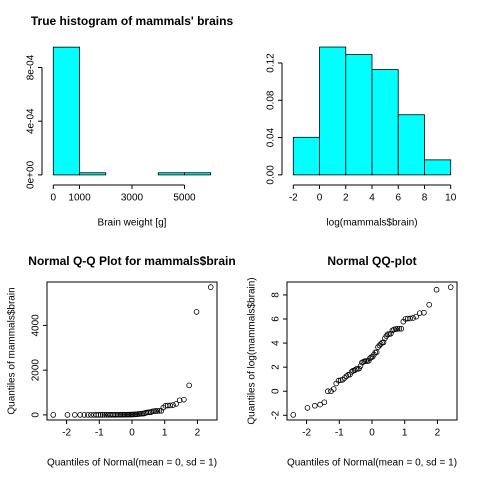 This screenshot has width=480, height=480. I want to click on panel-title: Normal QQ-plot, so click(371, 261).